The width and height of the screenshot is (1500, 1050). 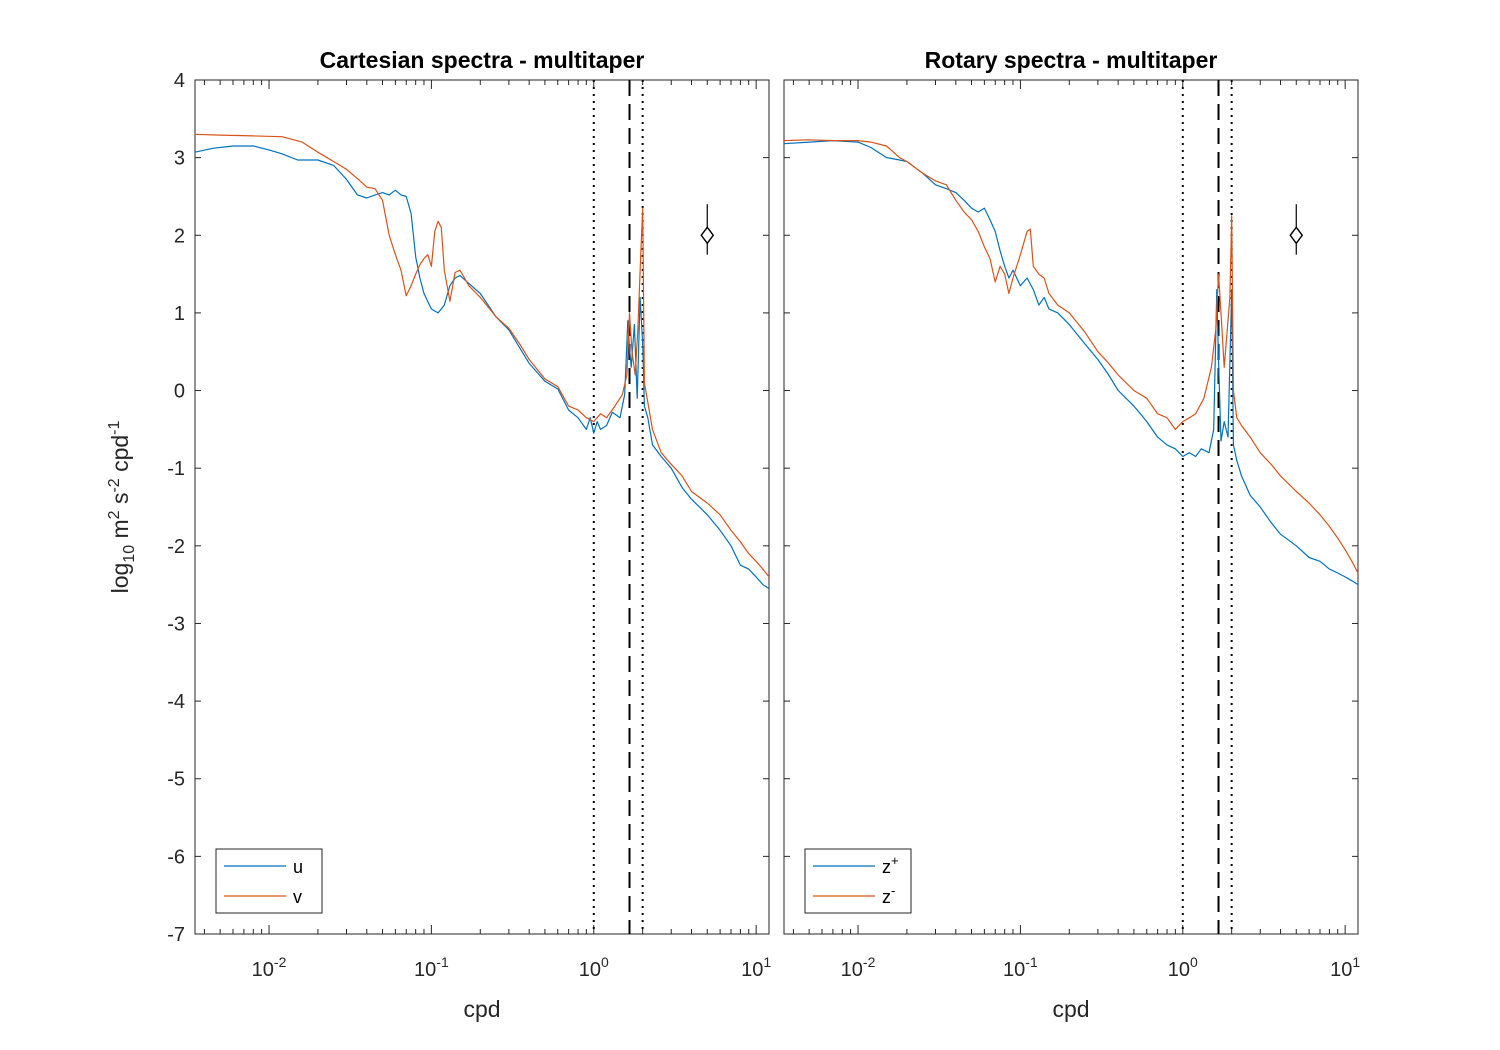 I want to click on legend-label-u: u, so click(x=298, y=867).